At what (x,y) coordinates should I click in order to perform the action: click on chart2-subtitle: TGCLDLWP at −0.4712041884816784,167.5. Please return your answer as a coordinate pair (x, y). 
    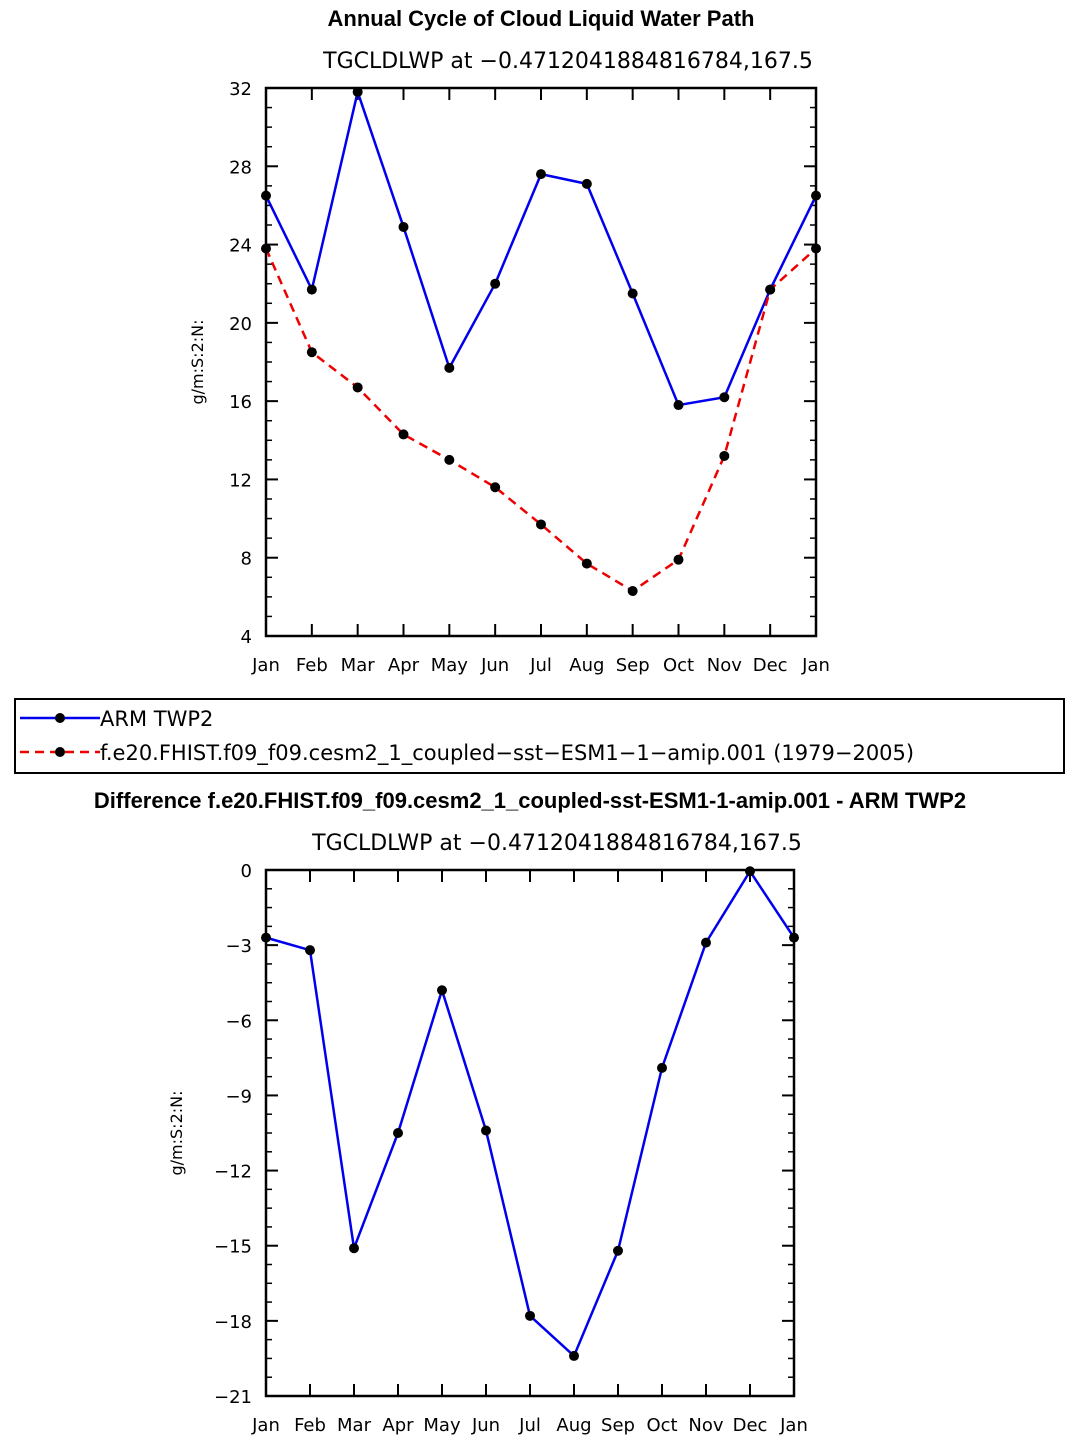
    Looking at the image, I should click on (556, 843).